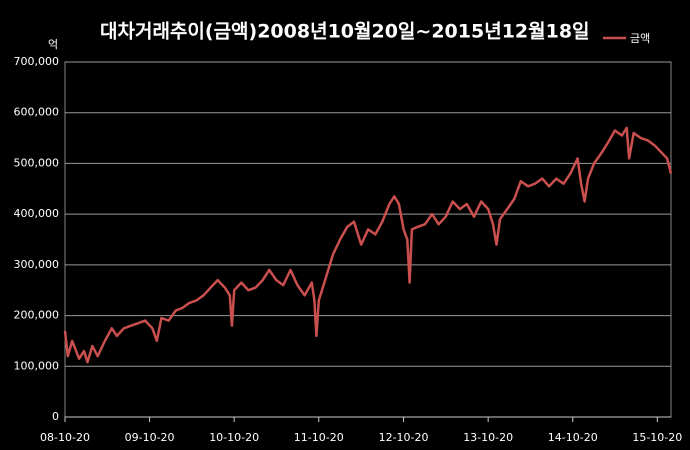 Image resolution: width=690 pixels, height=450 pixels. I want to click on x-tick-label: 11-10-20, so click(319, 437).